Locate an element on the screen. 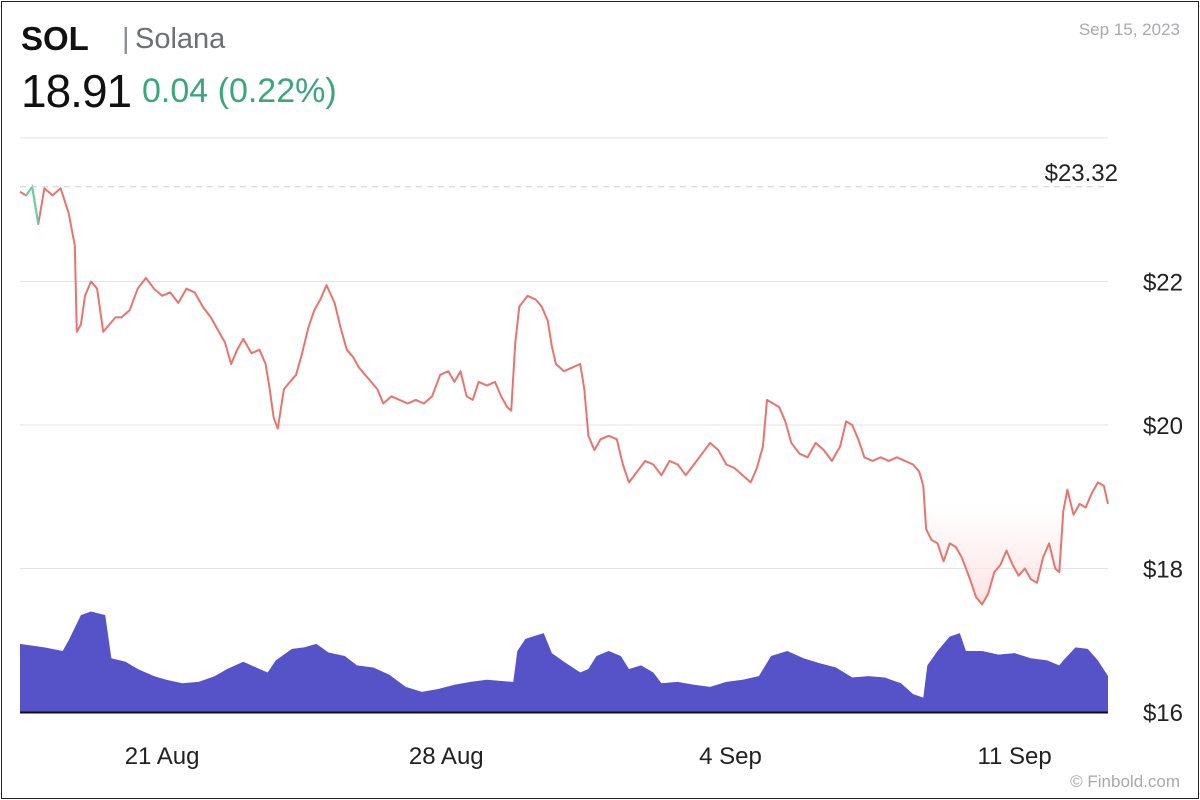 Image resolution: width=1200 pixels, height=800 pixels. x-tick-label: 28 Aug is located at coordinates (446, 756).